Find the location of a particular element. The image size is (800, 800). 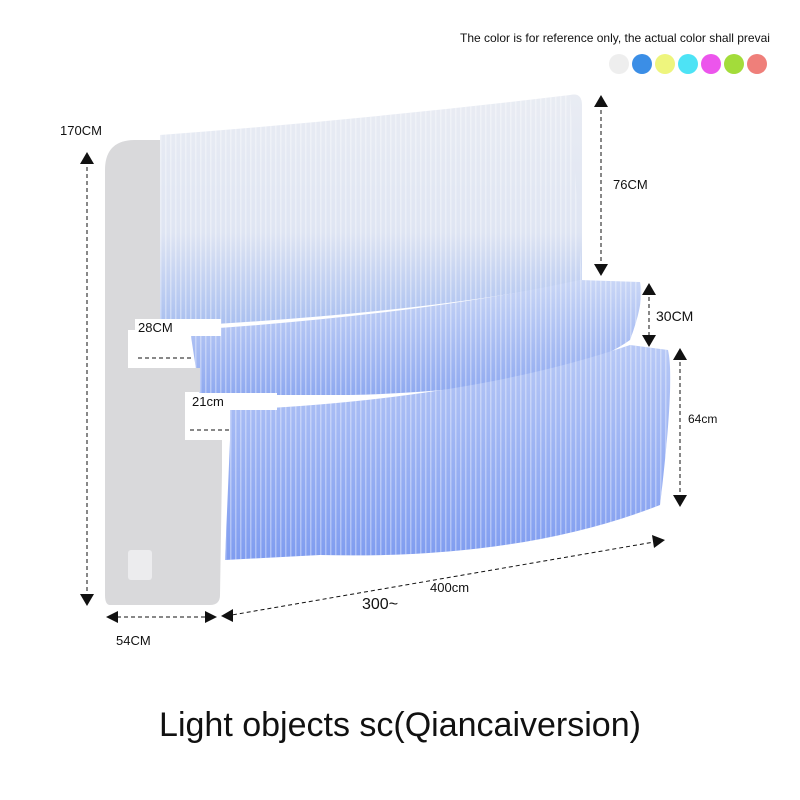

width-label: 54CM is located at coordinates (133, 640).